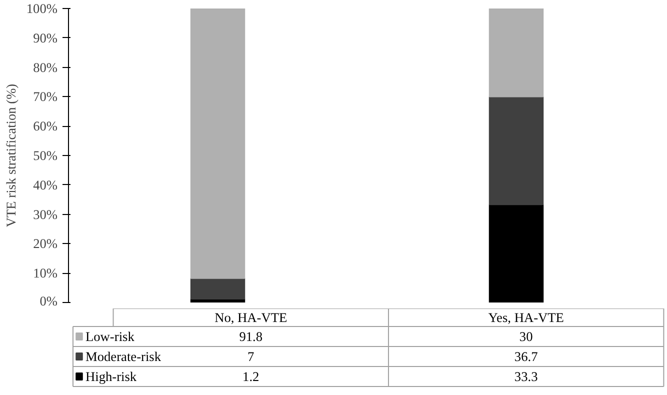 This screenshot has width=667, height=395. What do you see at coordinates (45, 38) in the screenshot?
I see `y-tick-label: 90%` at bounding box center [45, 38].